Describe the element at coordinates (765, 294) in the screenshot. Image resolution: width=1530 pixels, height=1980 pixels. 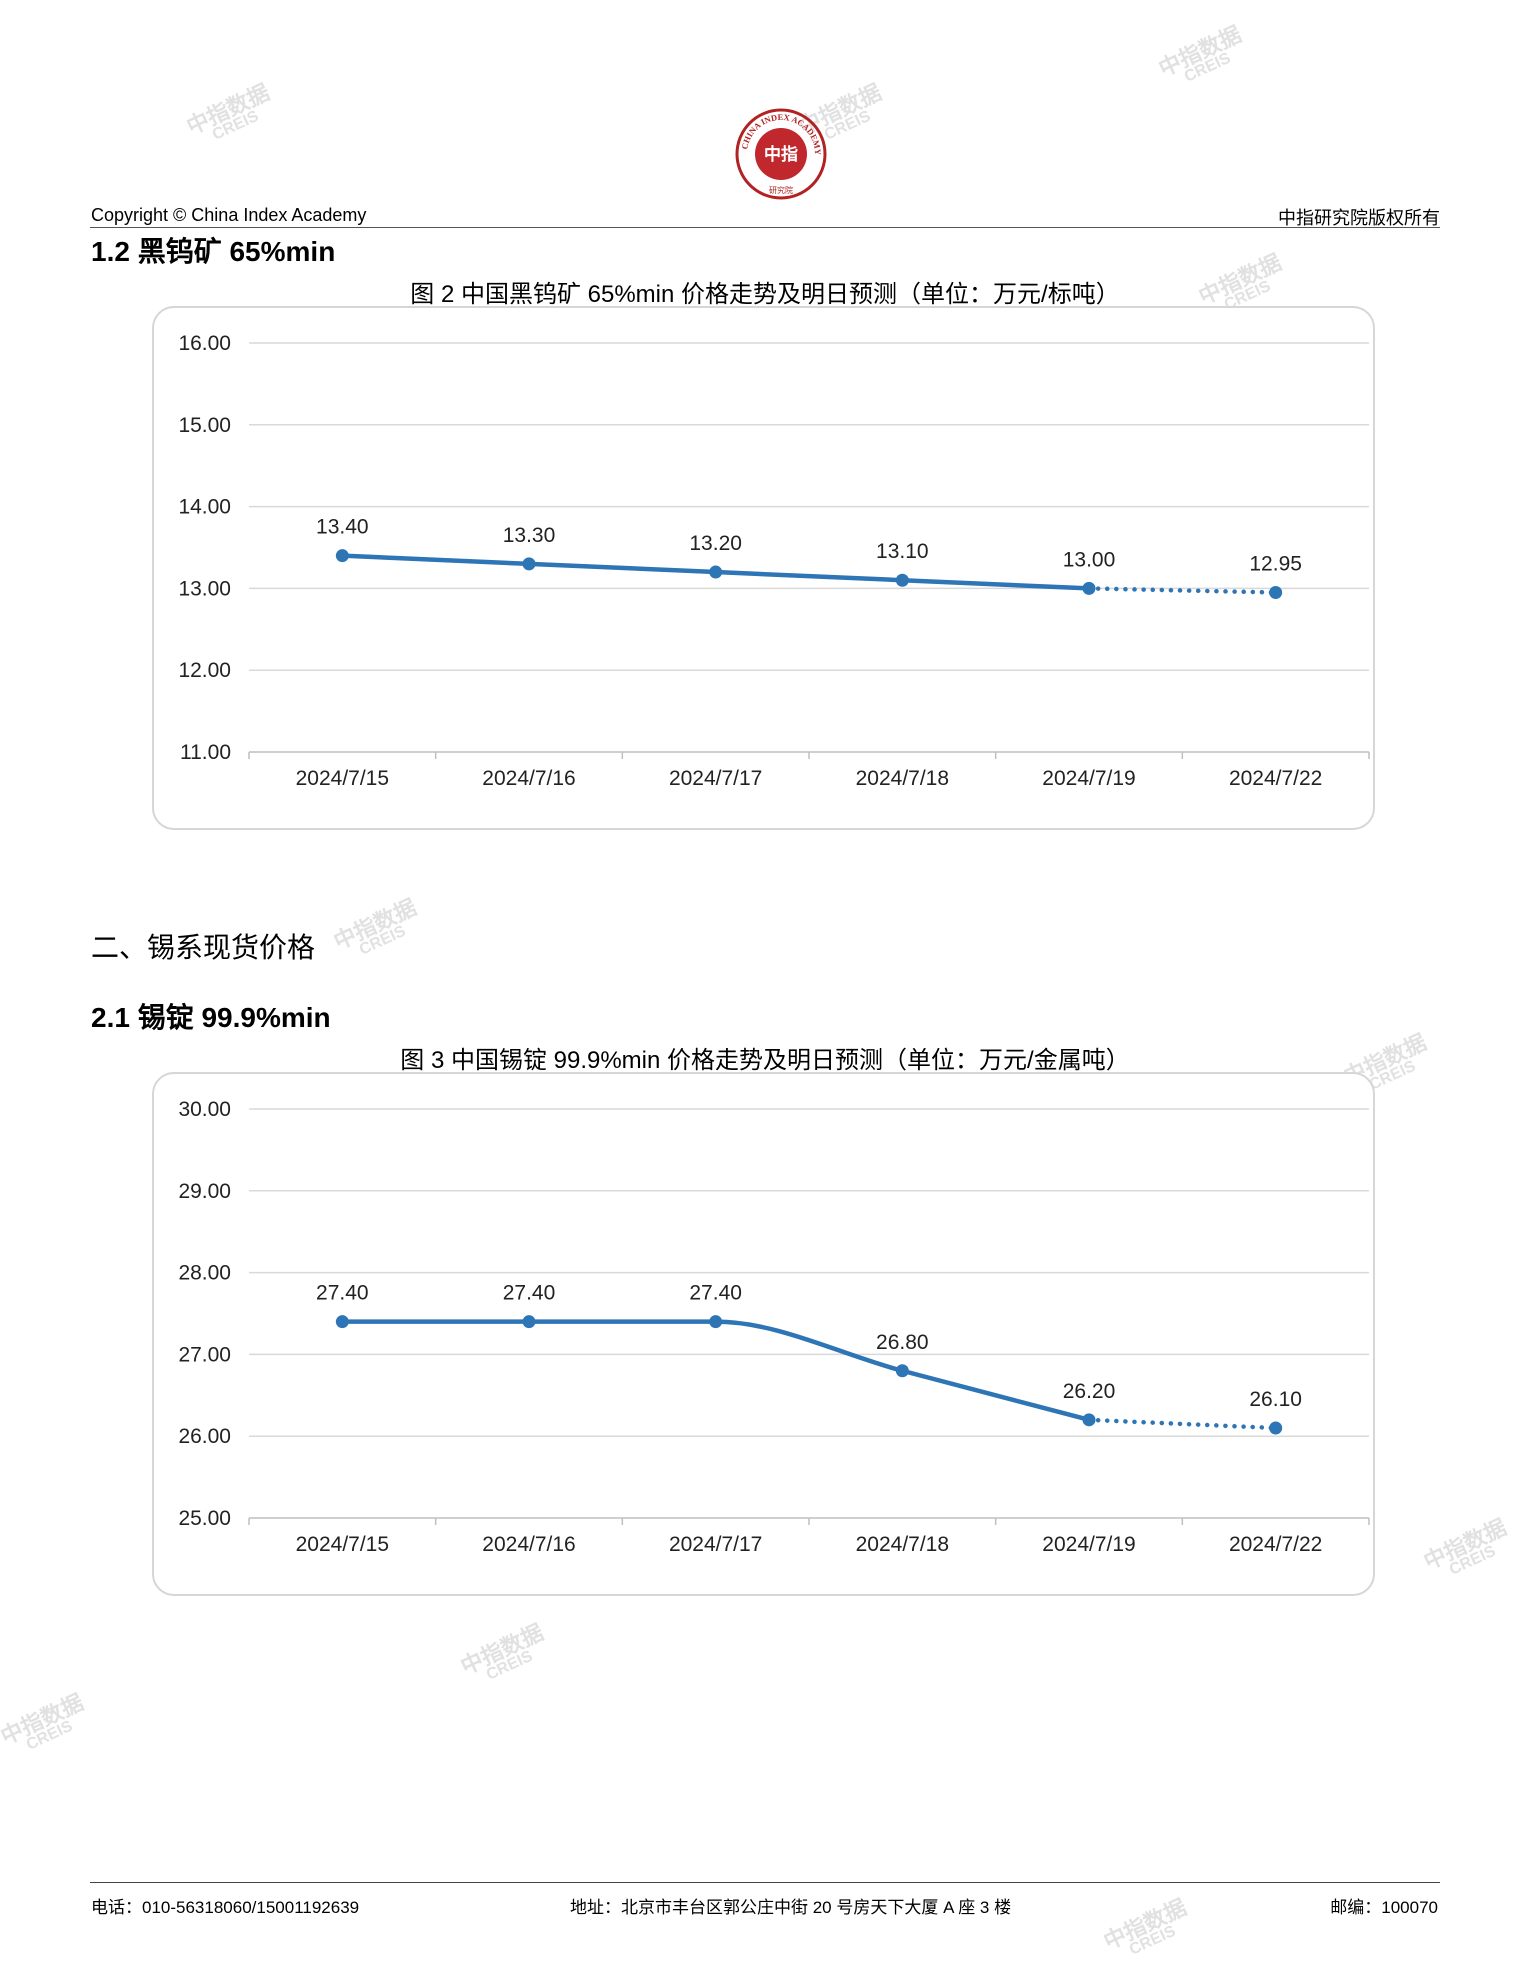
I see `chart-title-fig2: 图 2 中国黑钨矿 65%min 价格走势及明日预测（单位：万元/标吨）` at that location.